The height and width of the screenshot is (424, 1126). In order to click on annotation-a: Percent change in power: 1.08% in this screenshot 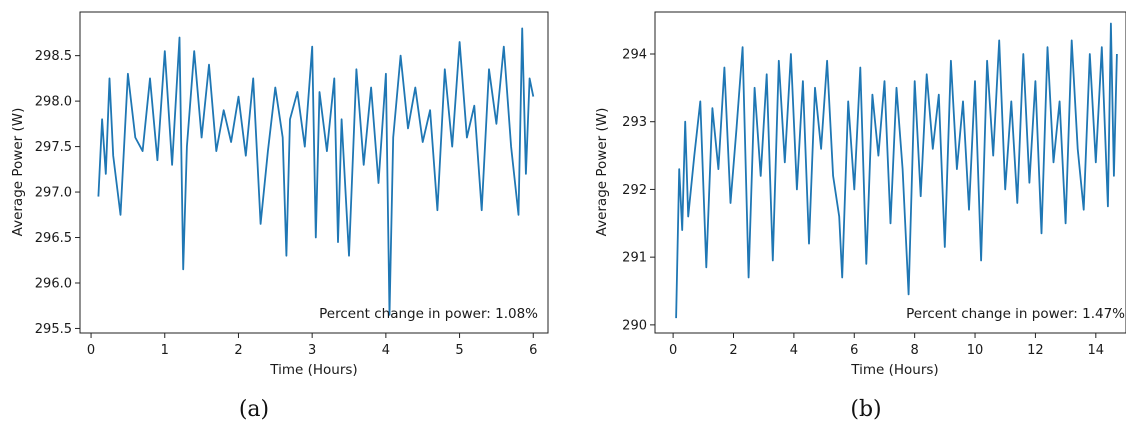, I will do `click(428, 314)`.